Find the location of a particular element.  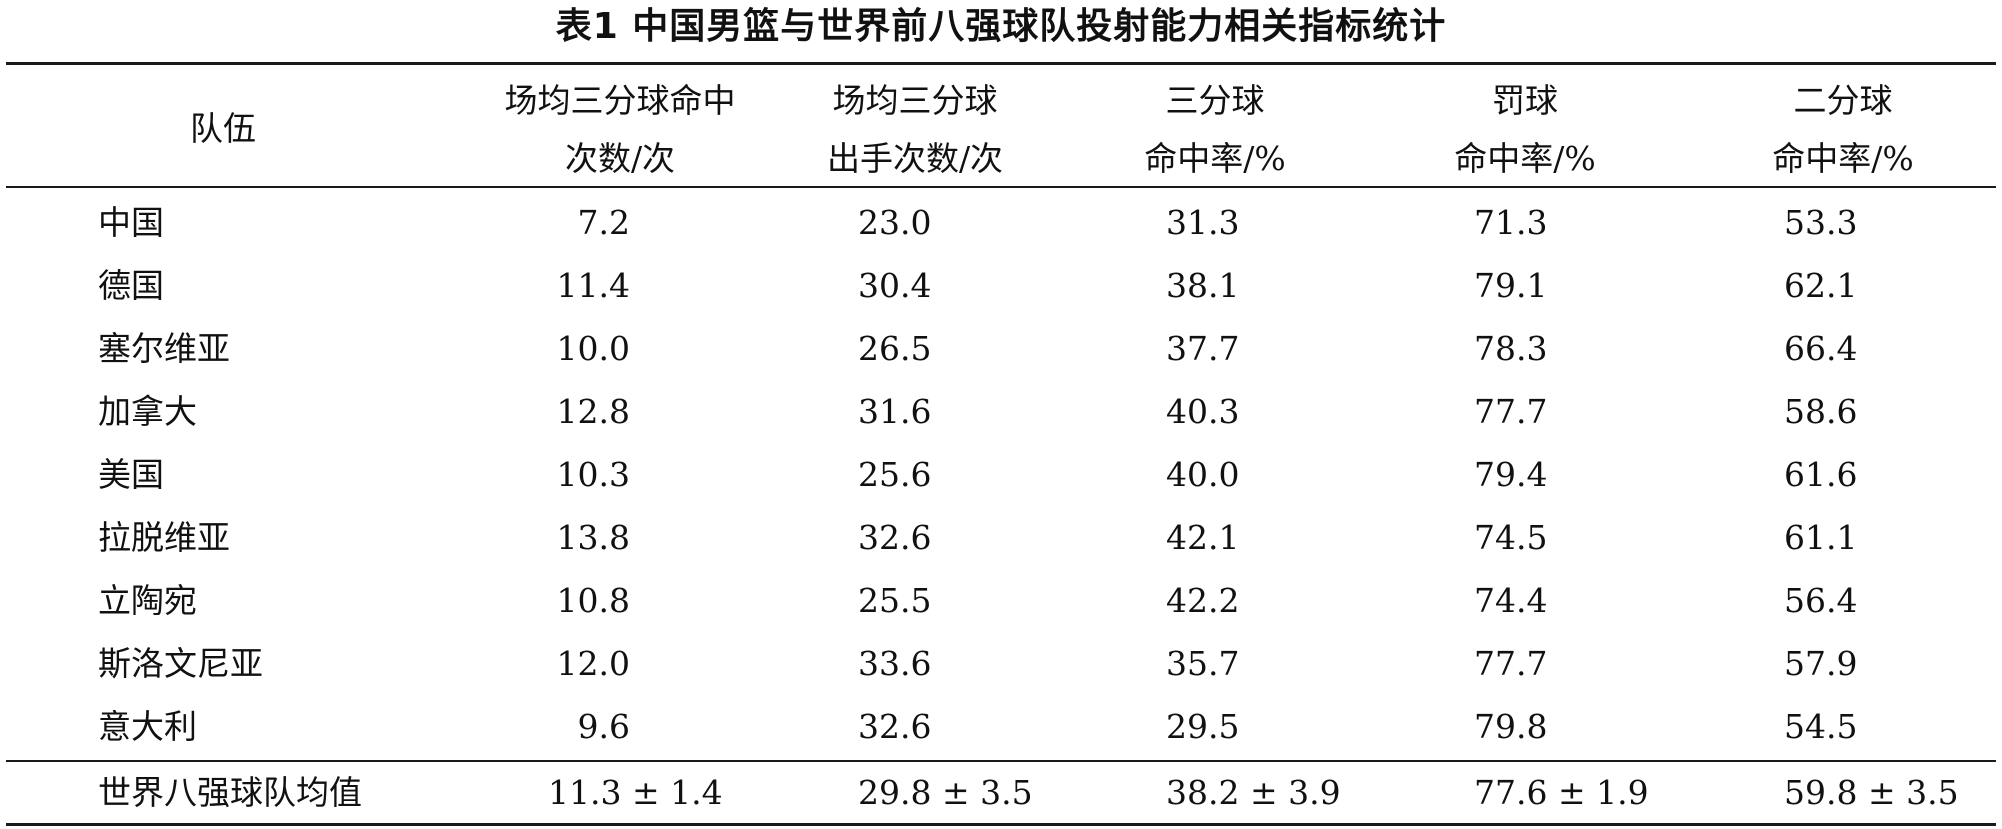

table-cell: 37.7 is located at coordinates (1203, 348).